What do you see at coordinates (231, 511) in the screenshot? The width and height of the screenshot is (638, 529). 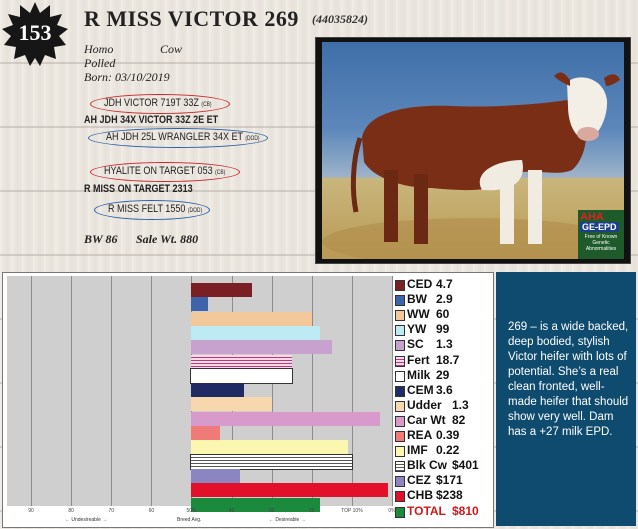 I see `x-tick-label: 40` at bounding box center [231, 511].